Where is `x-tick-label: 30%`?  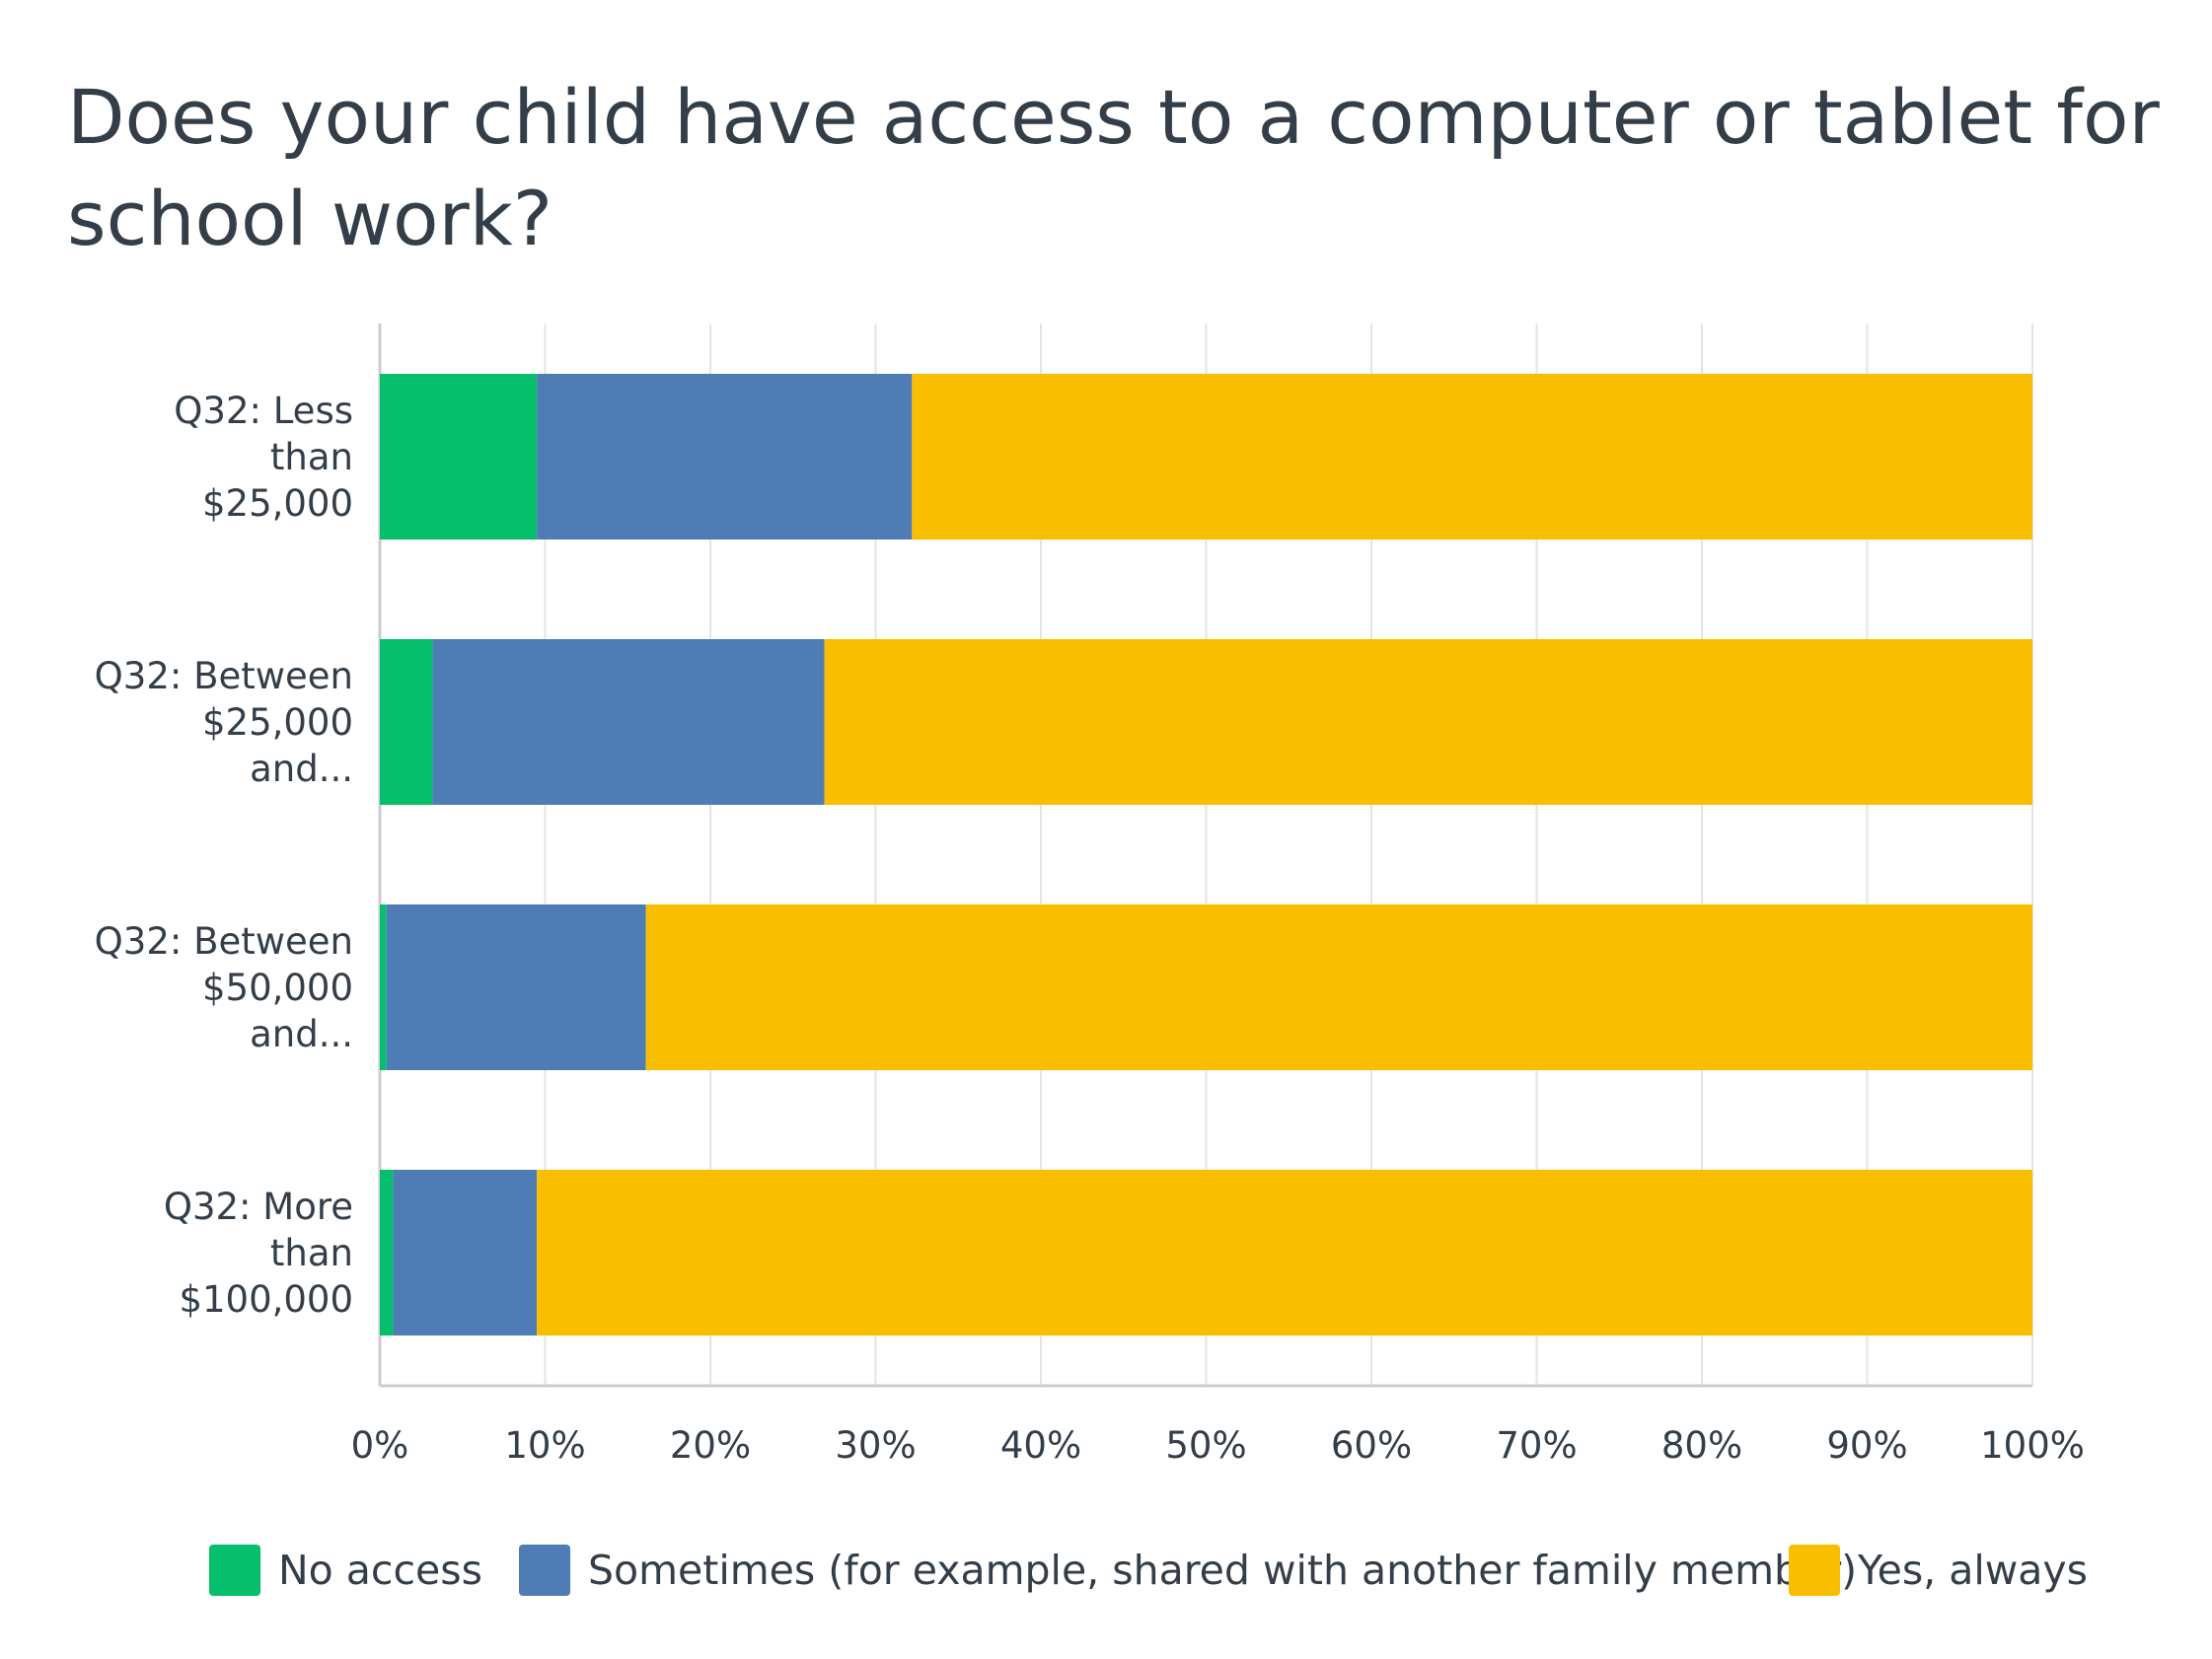 x-tick-label: 30% is located at coordinates (875, 1445).